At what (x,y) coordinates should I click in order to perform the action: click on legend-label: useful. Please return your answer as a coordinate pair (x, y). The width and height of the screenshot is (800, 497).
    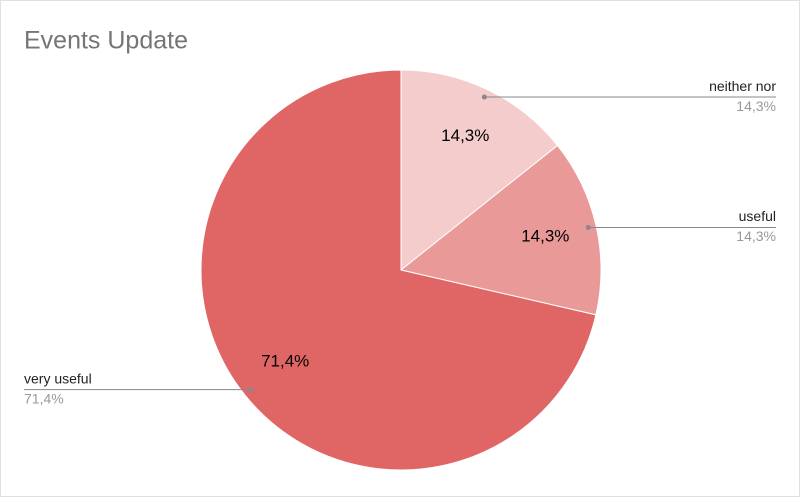
    Looking at the image, I should click on (757, 216).